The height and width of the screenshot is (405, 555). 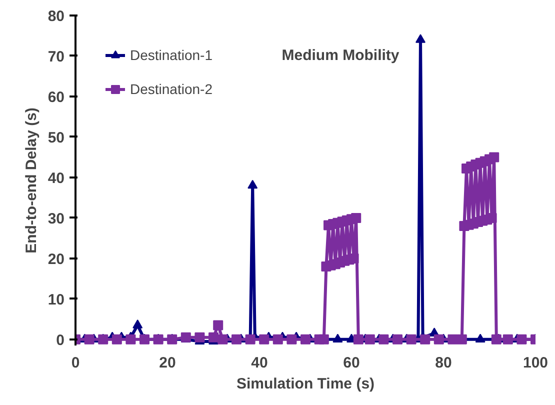 What do you see at coordinates (171, 55) in the screenshot?
I see `legend-label: Destination-1` at bounding box center [171, 55].